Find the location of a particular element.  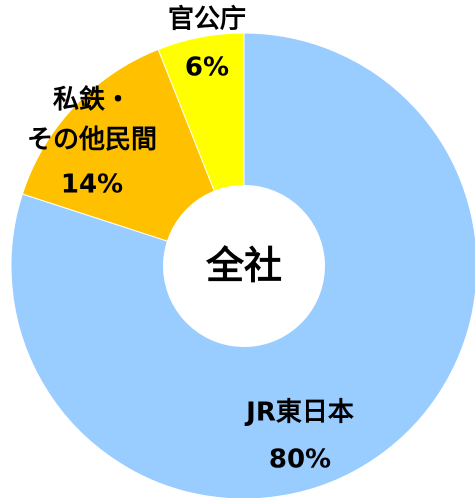

category-label: 私鉄・その他民間 is located at coordinates (92, 119).